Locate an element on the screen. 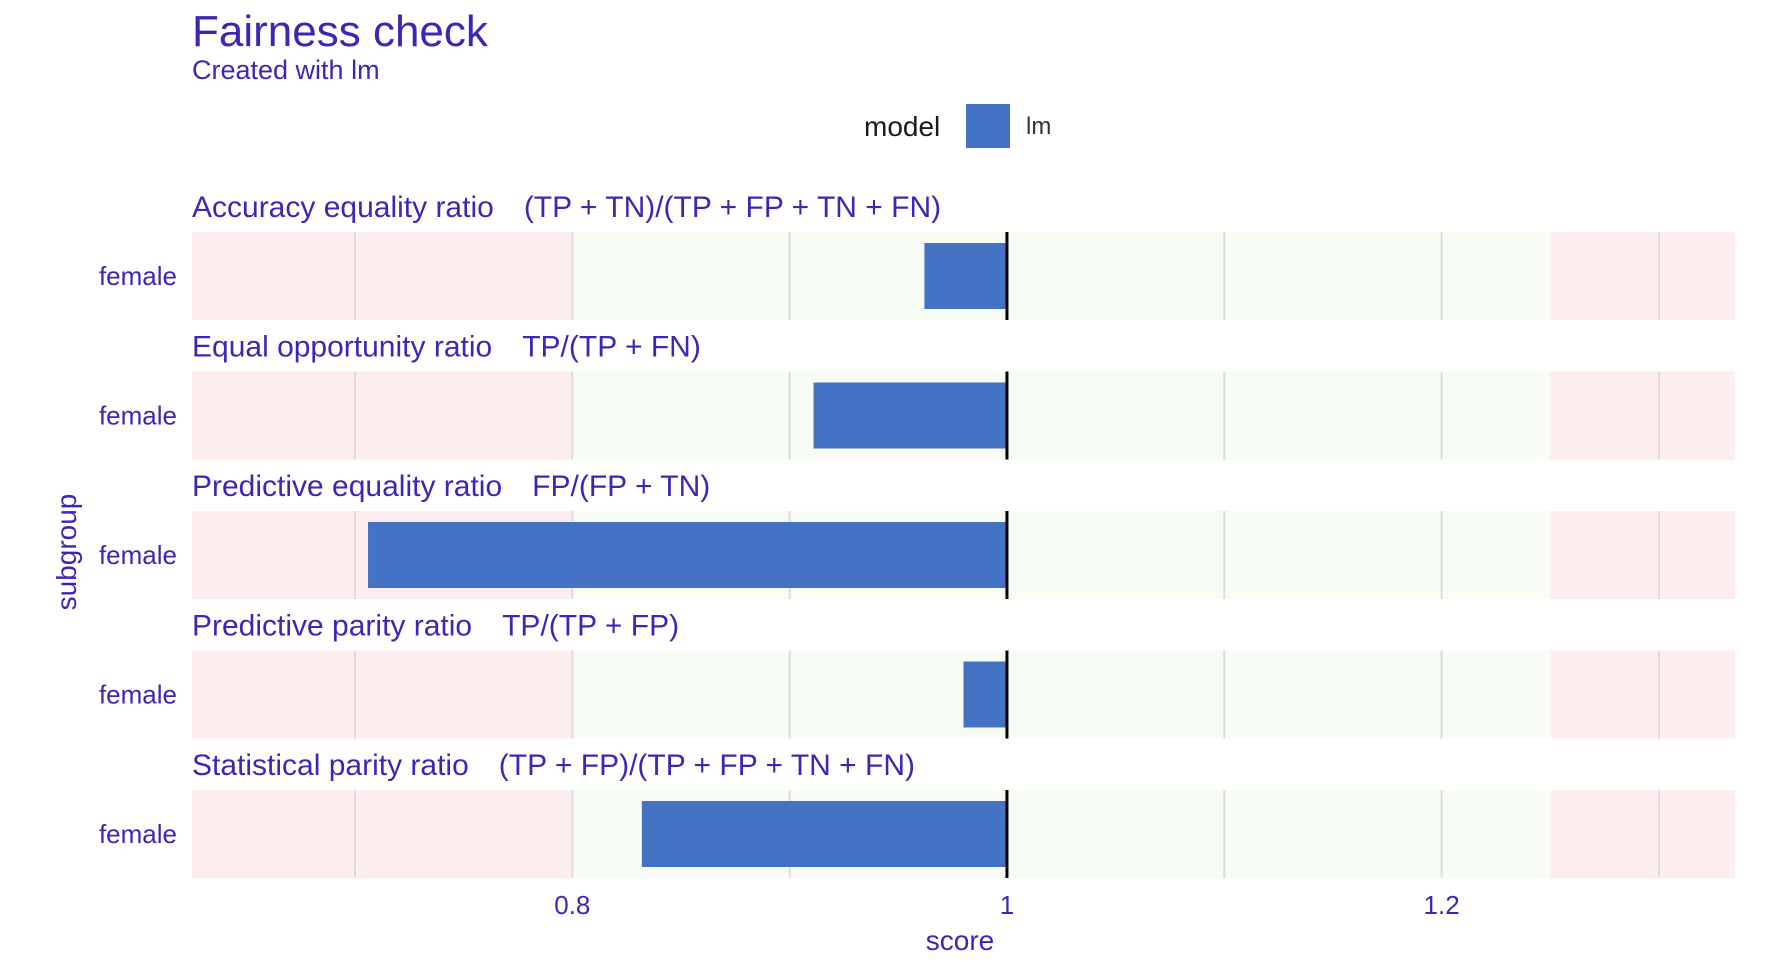  legend: model lm is located at coordinates (957, 126).